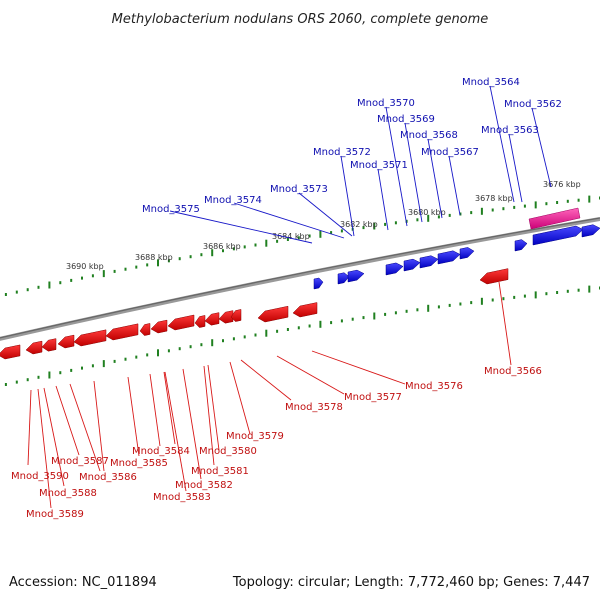 The image size is (600, 600). I want to click on gene-label: Mnod_3563, so click(510, 130).